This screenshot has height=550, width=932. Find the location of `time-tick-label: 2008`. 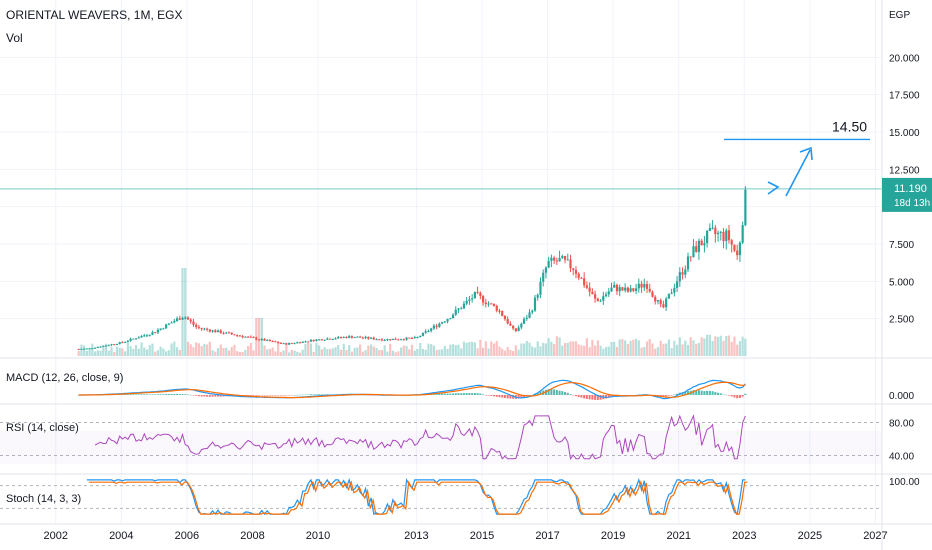

time-tick-label: 2008 is located at coordinates (252, 536).